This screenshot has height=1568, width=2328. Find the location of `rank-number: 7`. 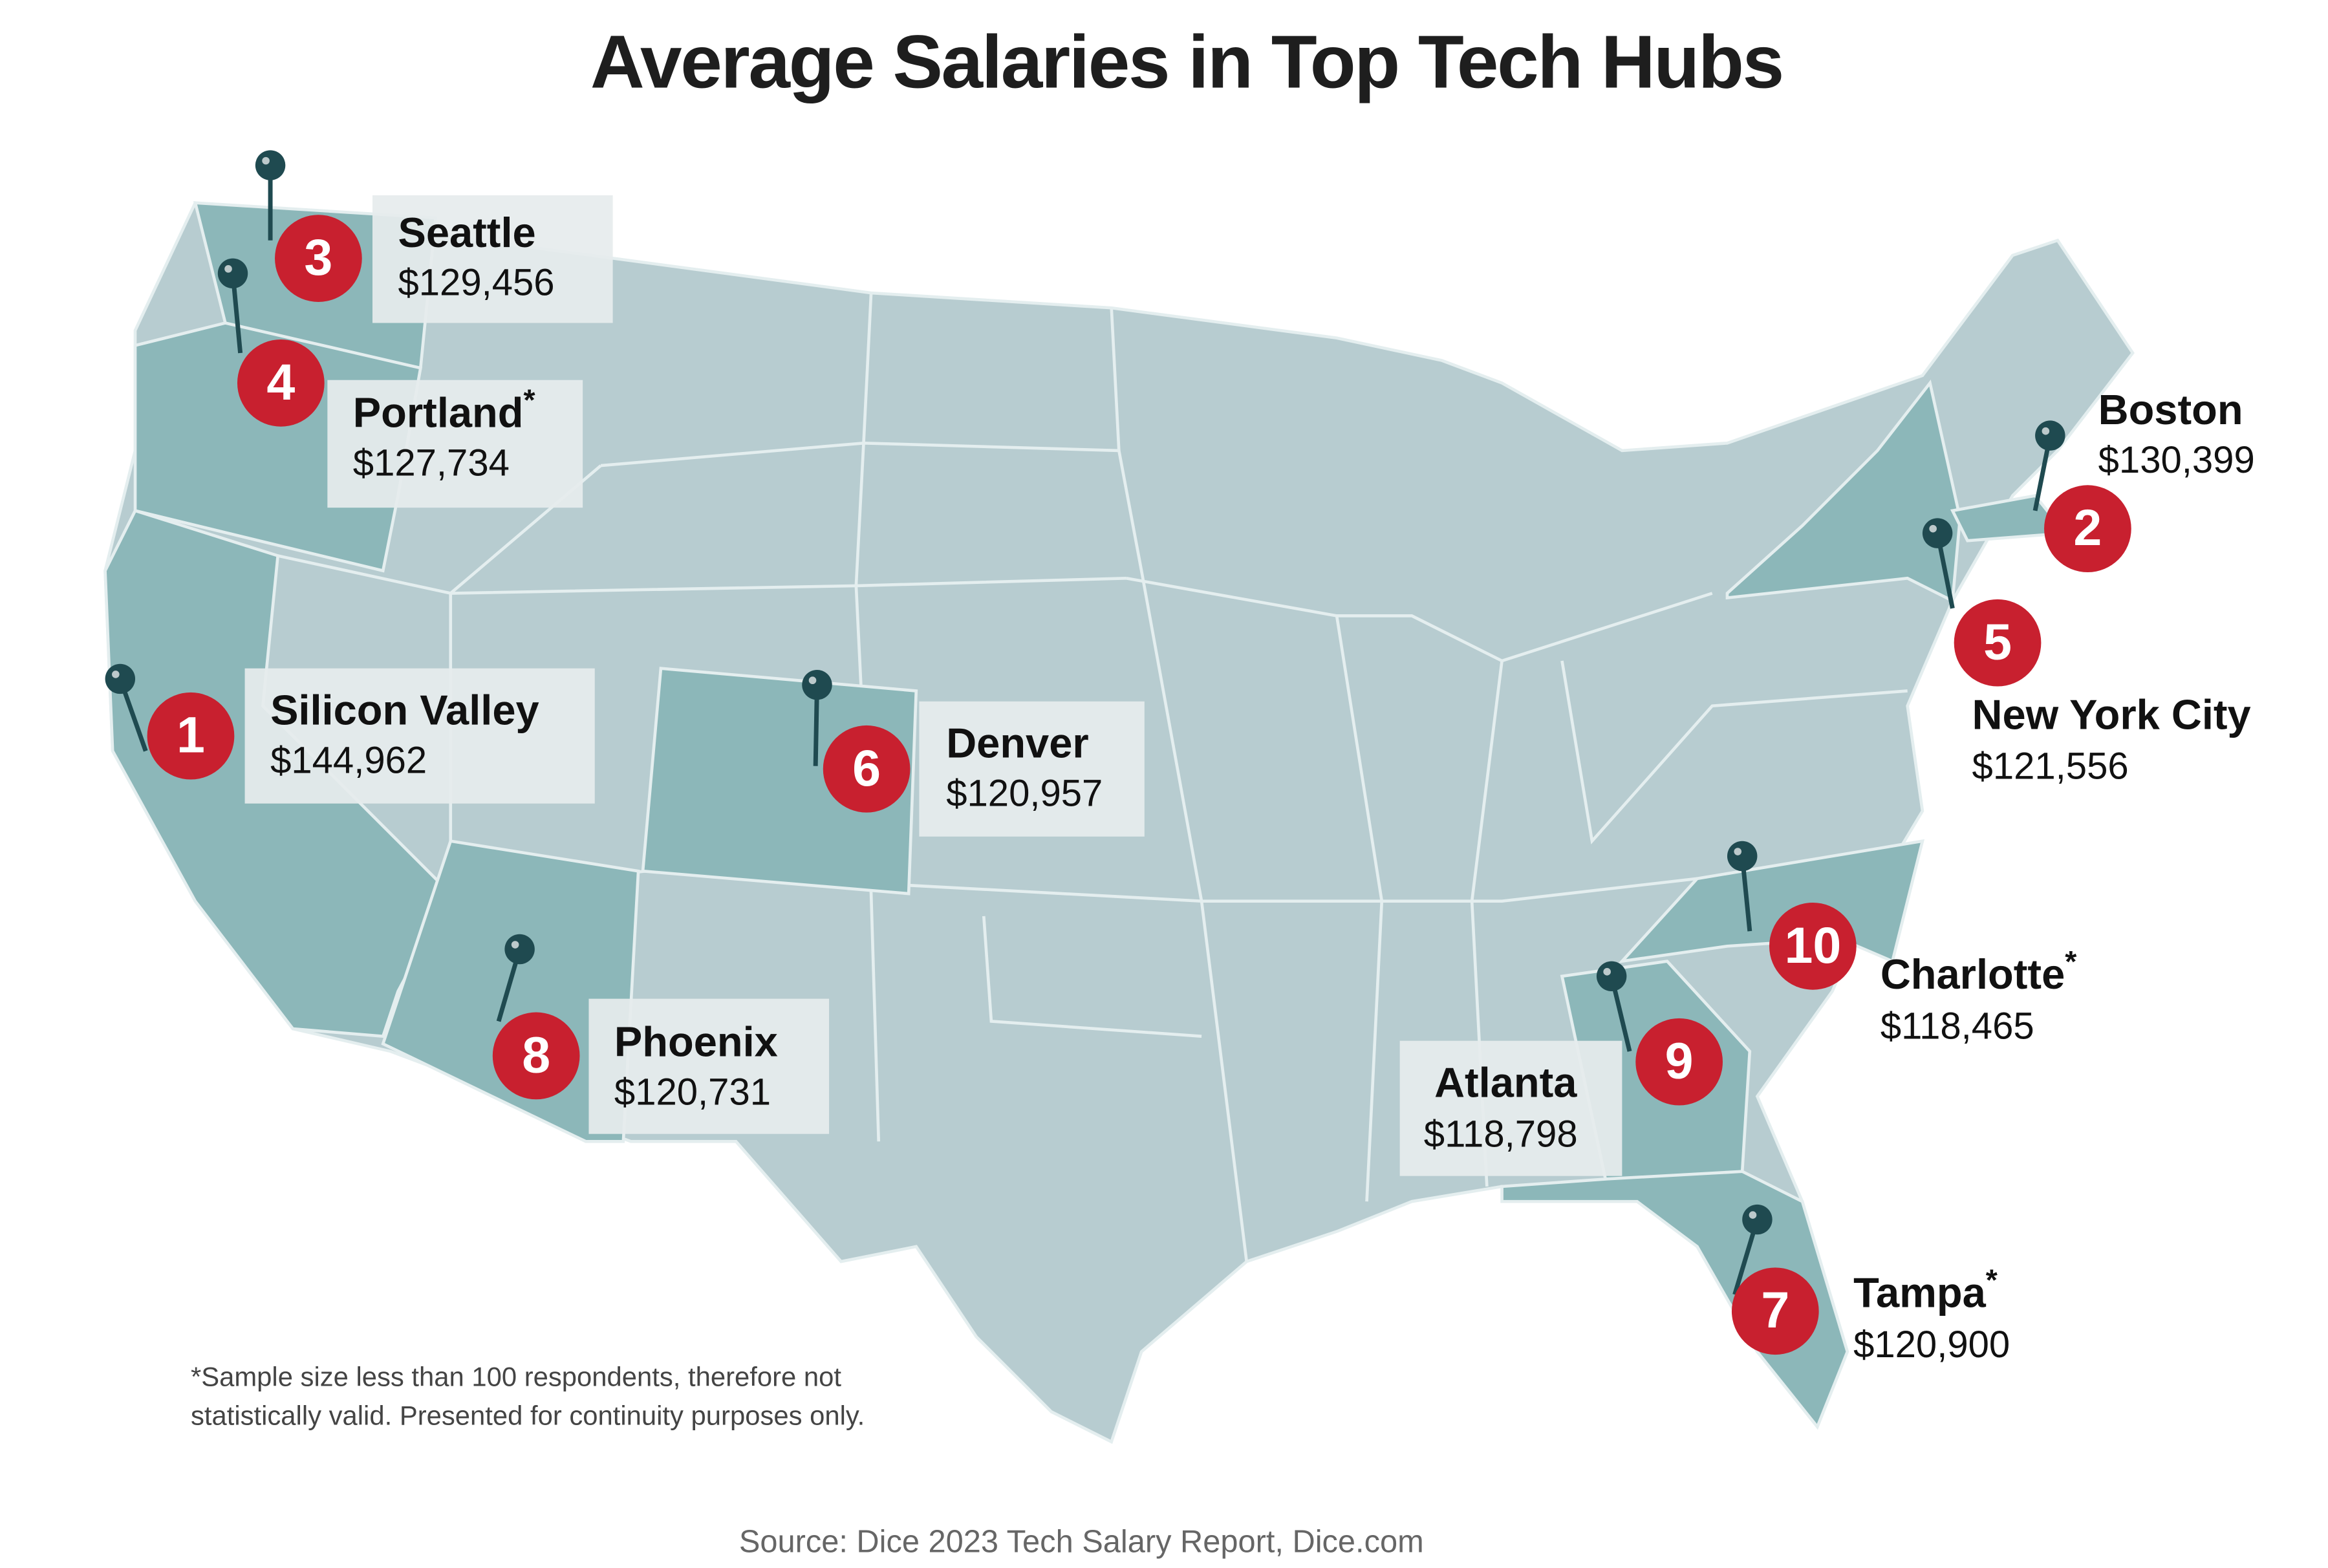

rank-number: 7 is located at coordinates (1775, 1310).